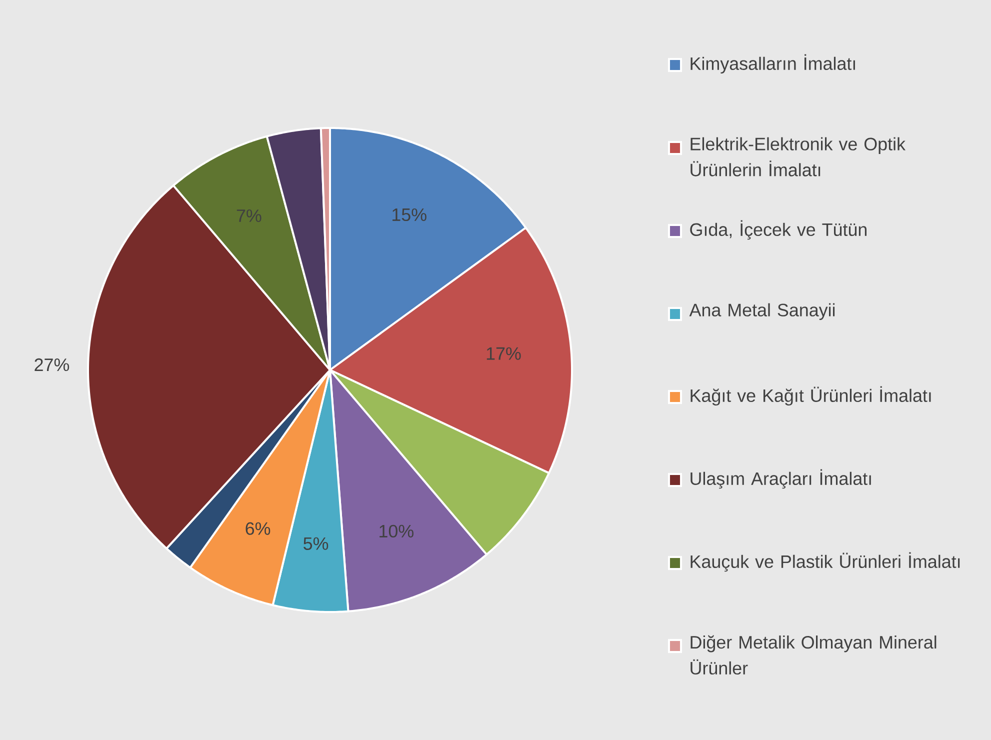 This screenshot has width=991, height=740. Describe the element at coordinates (316, 543) in the screenshot. I see `data-label: 5%` at that location.